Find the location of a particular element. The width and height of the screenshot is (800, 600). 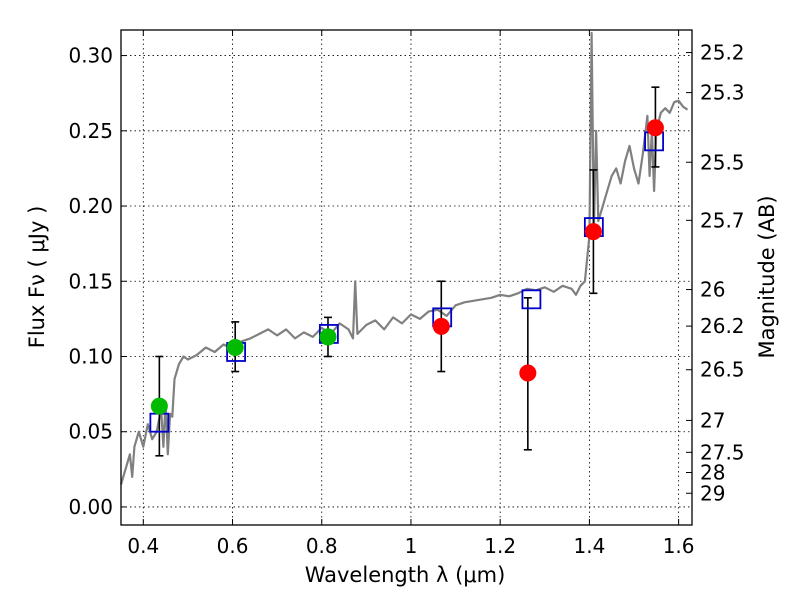

y-tick-label: 0.15 is located at coordinates (90, 281).